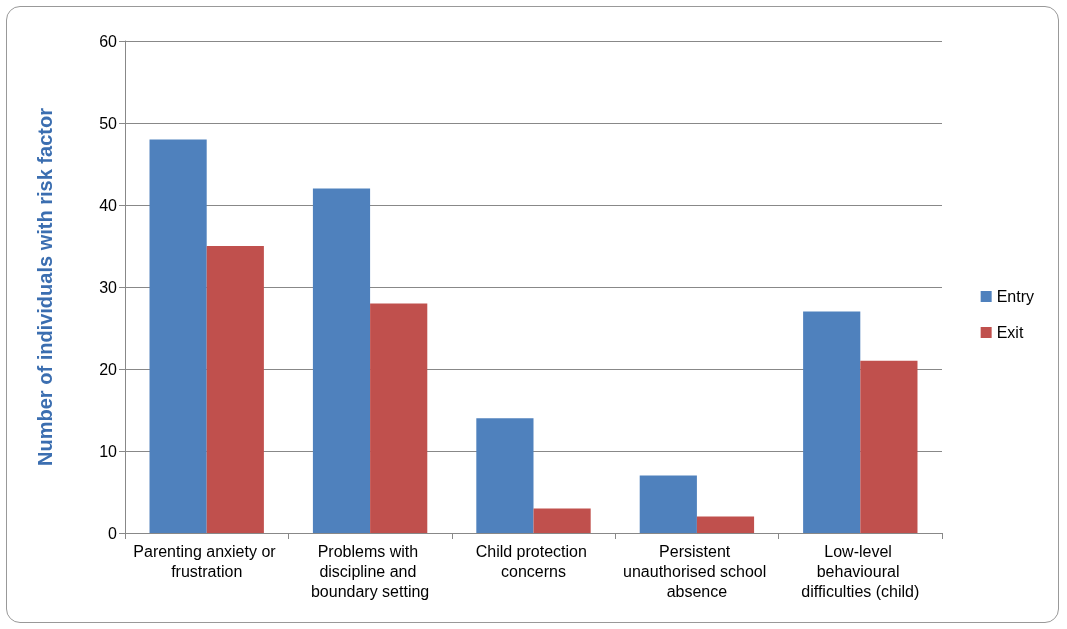 Image resolution: width=1067 pixels, height=629 pixels. I want to click on legend-label: Exit, so click(1010, 332).